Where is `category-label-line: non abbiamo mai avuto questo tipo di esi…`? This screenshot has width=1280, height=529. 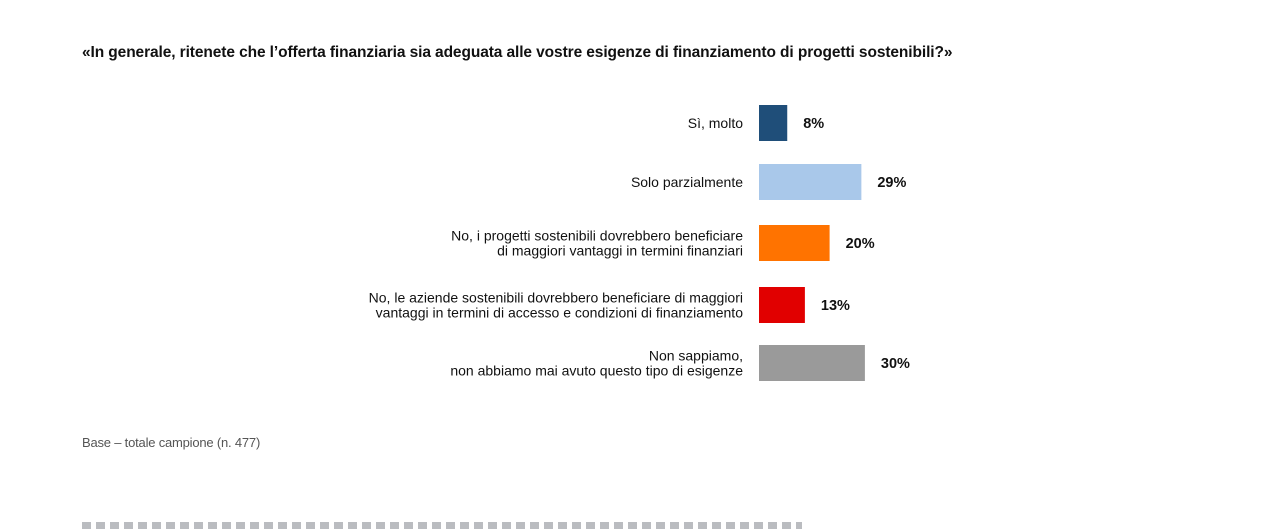
category-label-line: non abbiamo mai avuto questo tipo di esi… is located at coordinates (596, 371).